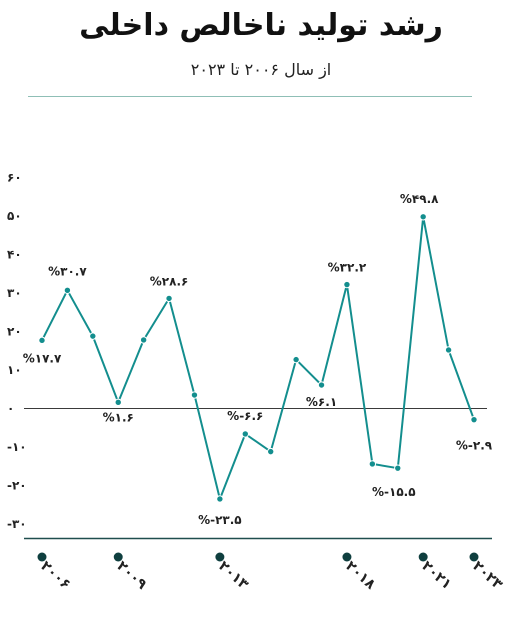 This screenshot has height=624, width=522. I want to click on y-tick-label: ۰, so click(10, 409).